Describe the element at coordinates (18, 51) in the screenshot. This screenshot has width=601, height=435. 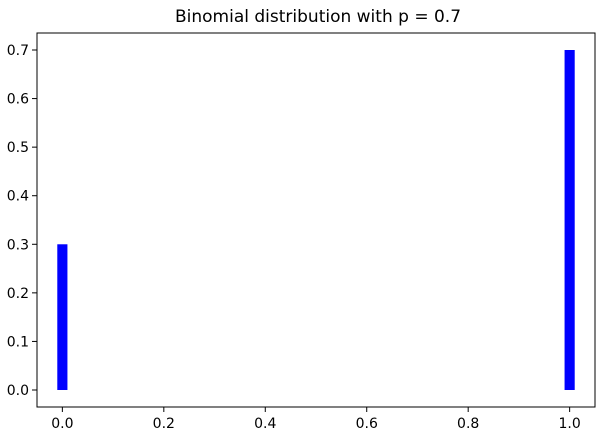
I see `y-tick-label: 0.7` at that location.